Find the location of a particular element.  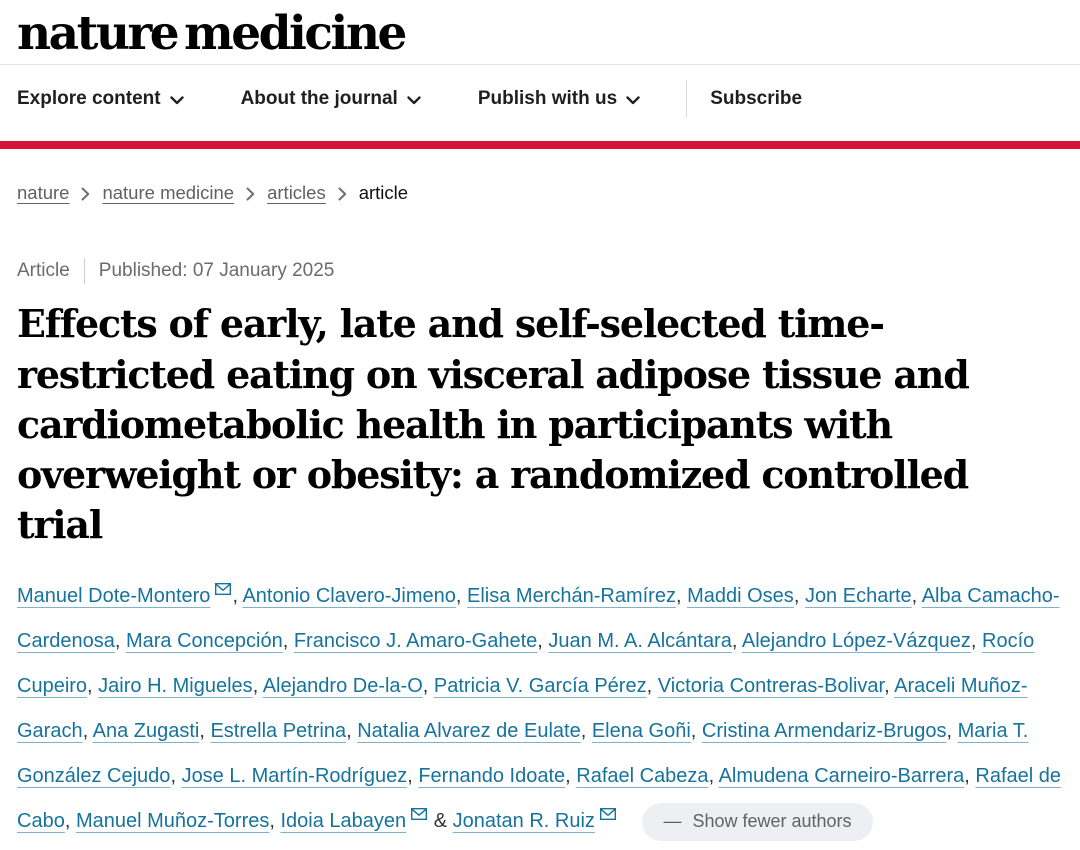

author-link: Patricia V. García Pérez is located at coordinates (540, 686).